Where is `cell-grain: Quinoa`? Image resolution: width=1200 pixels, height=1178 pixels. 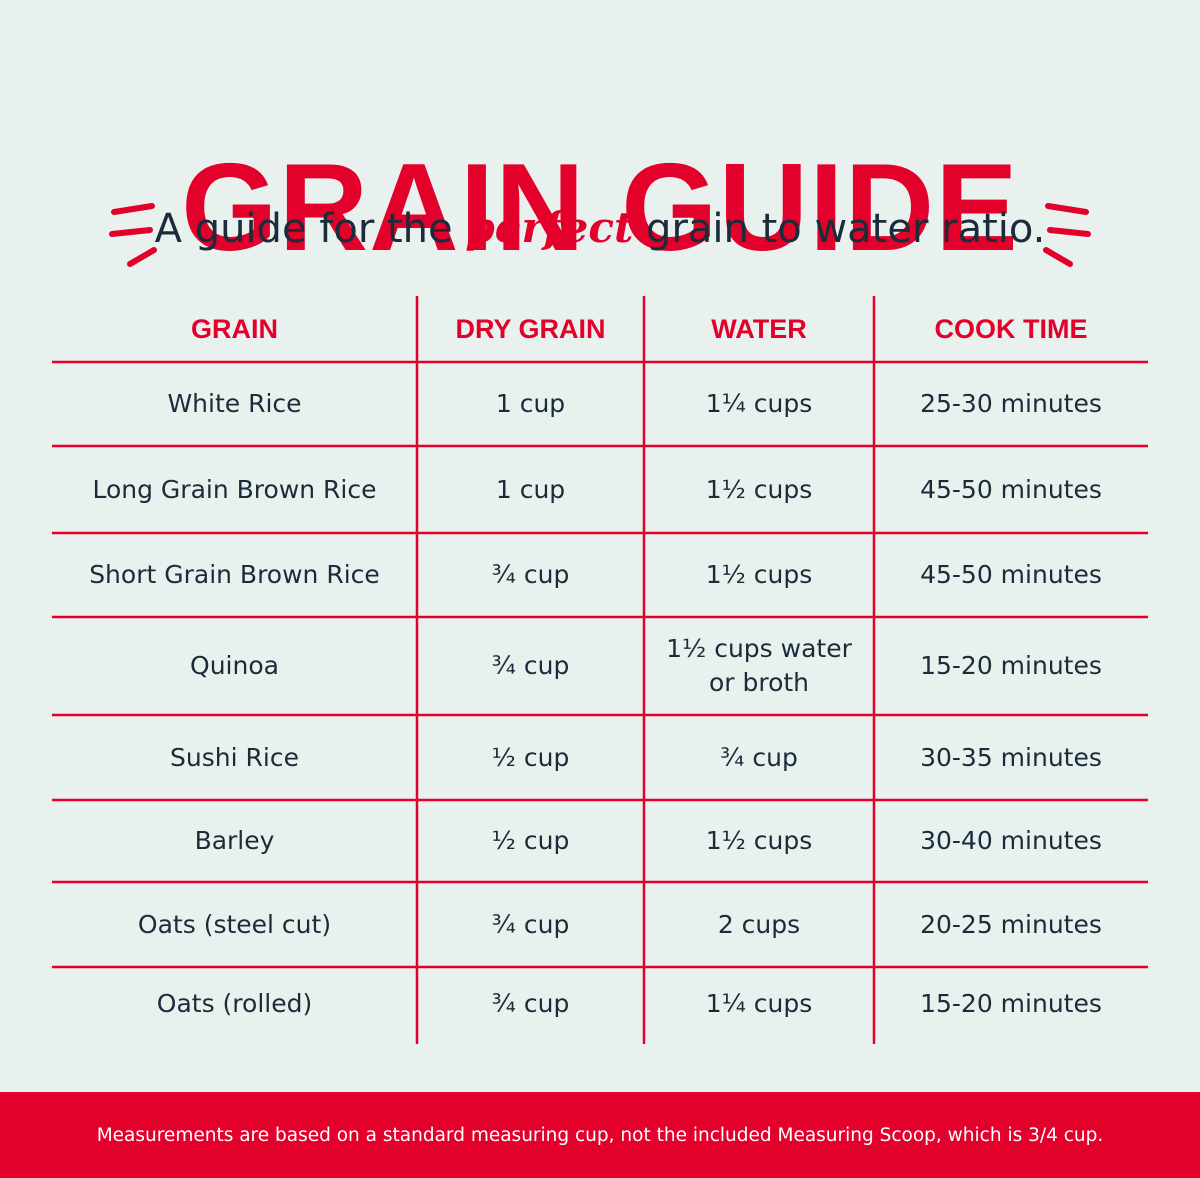
cell-grain: Quinoa is located at coordinates (234, 665).